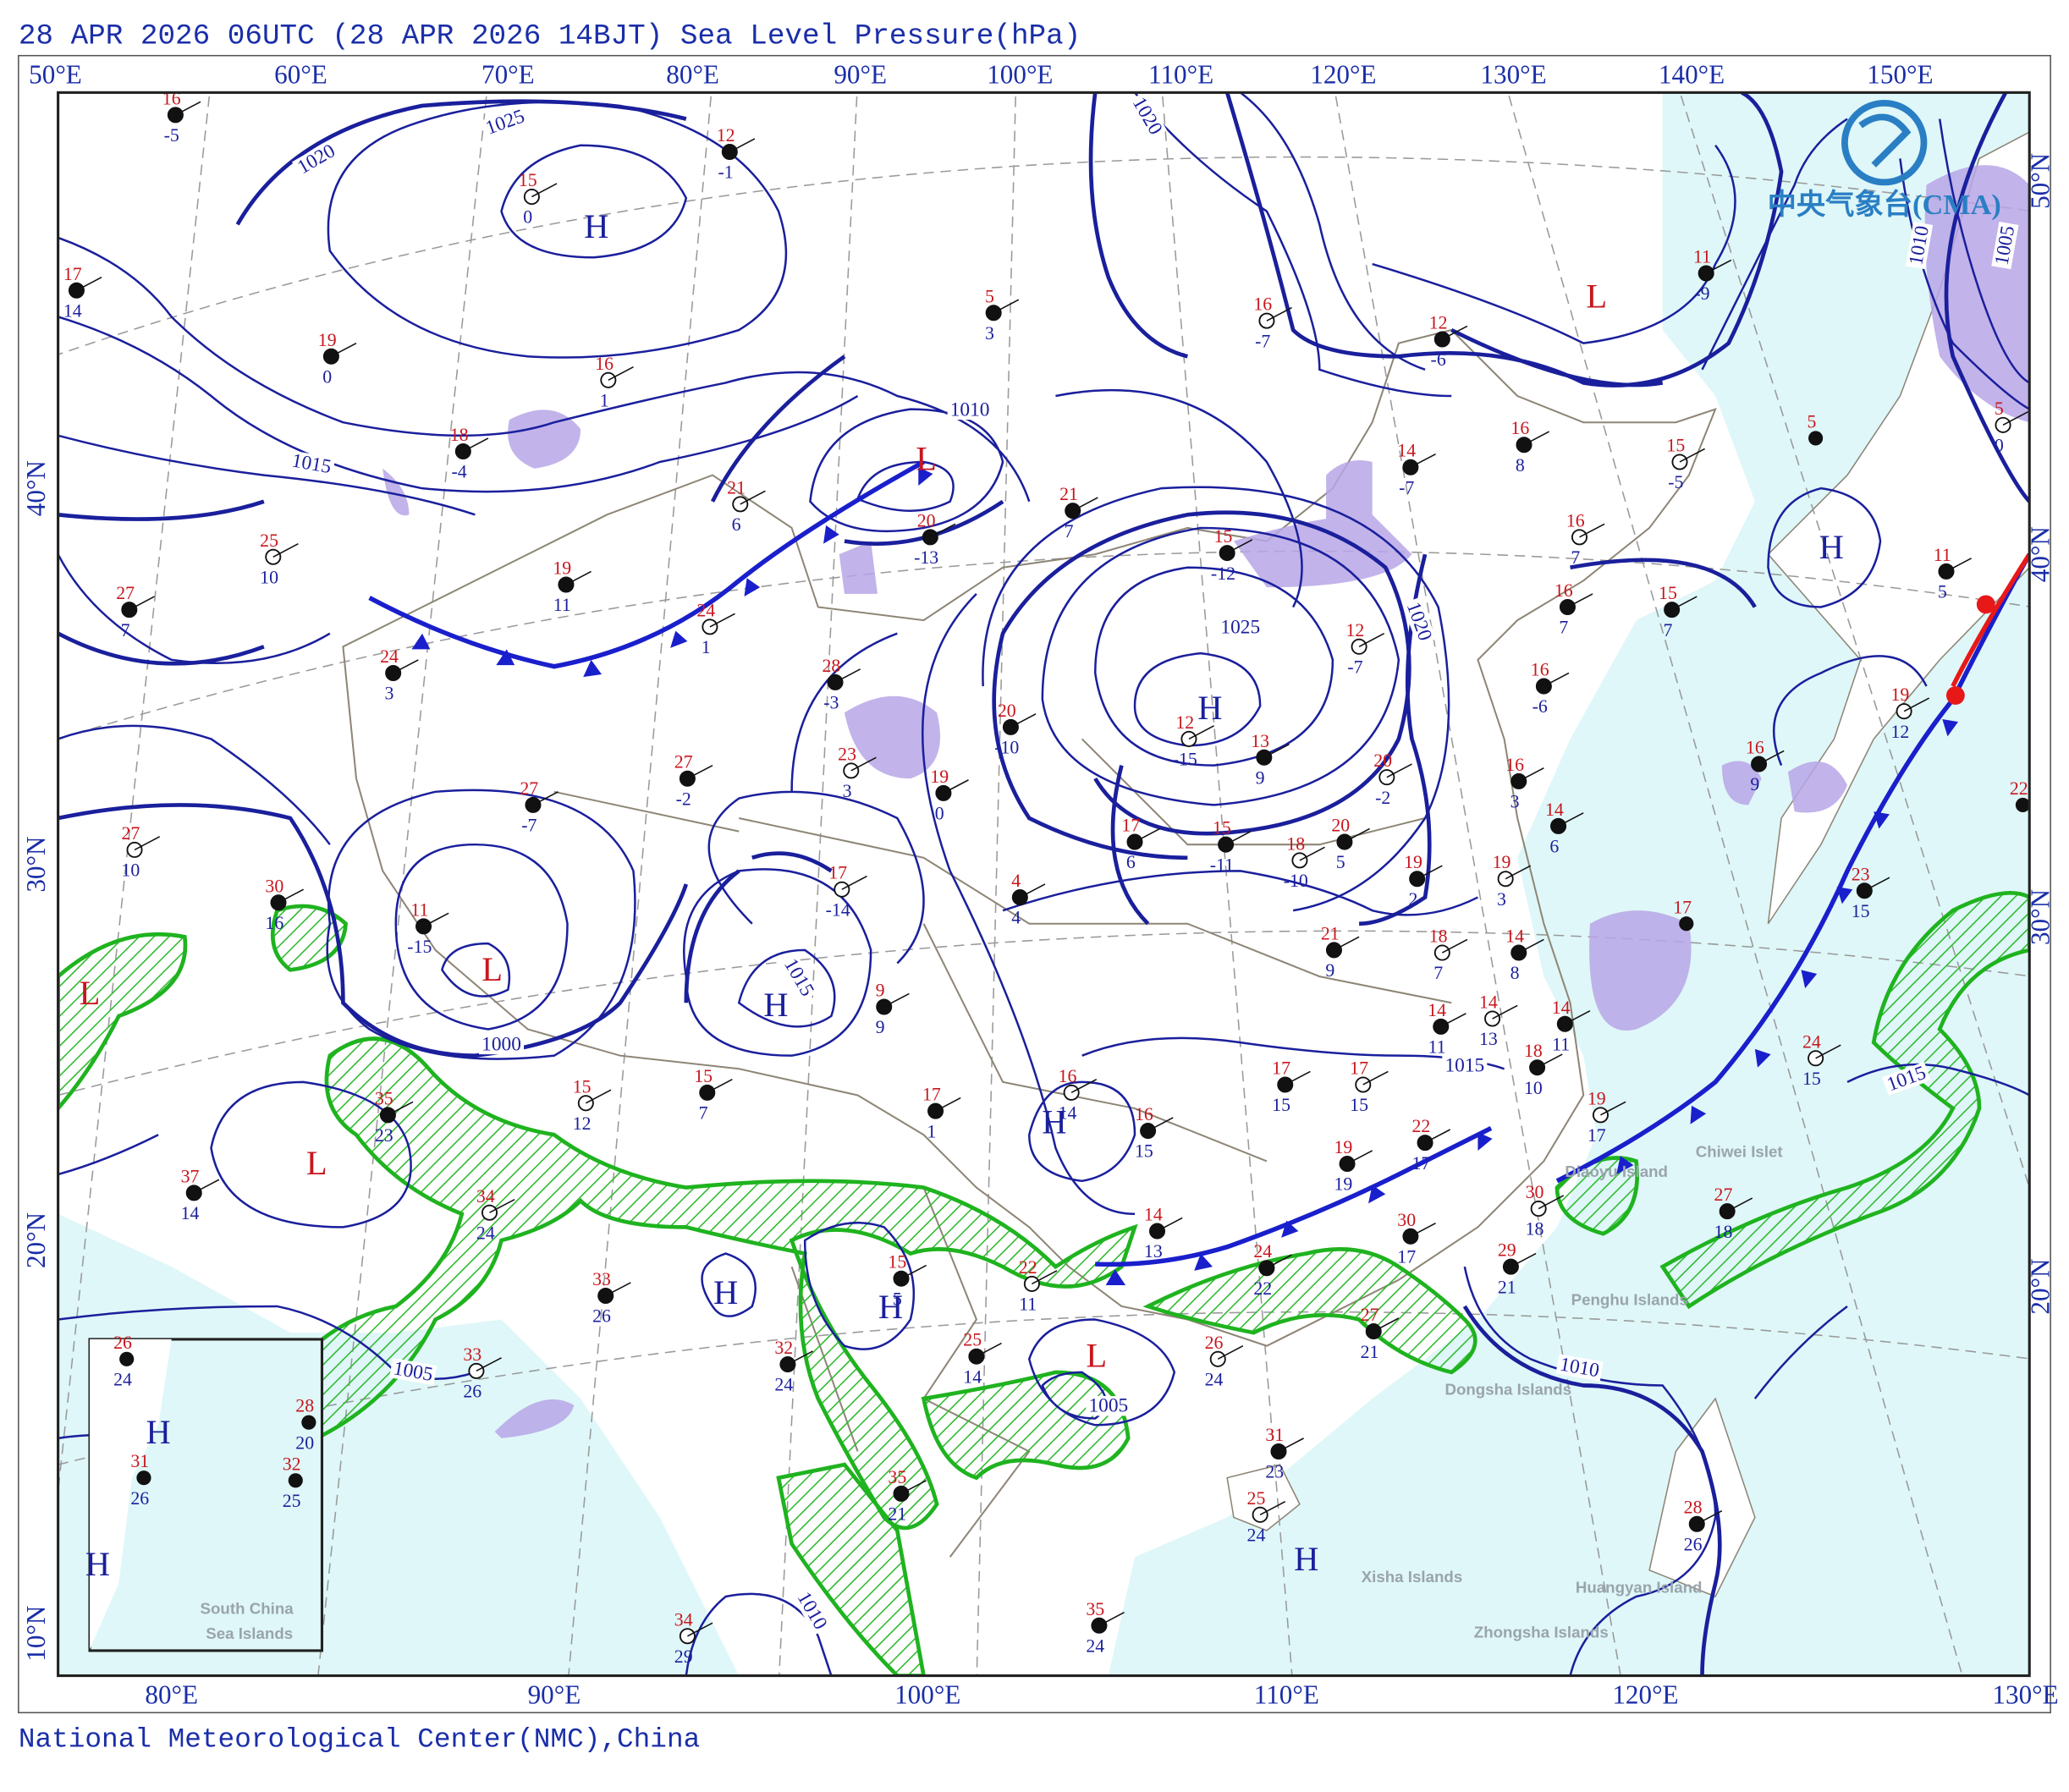  Describe the element at coordinates (837, 873) in the screenshot. I see `temperature: 17` at that location.